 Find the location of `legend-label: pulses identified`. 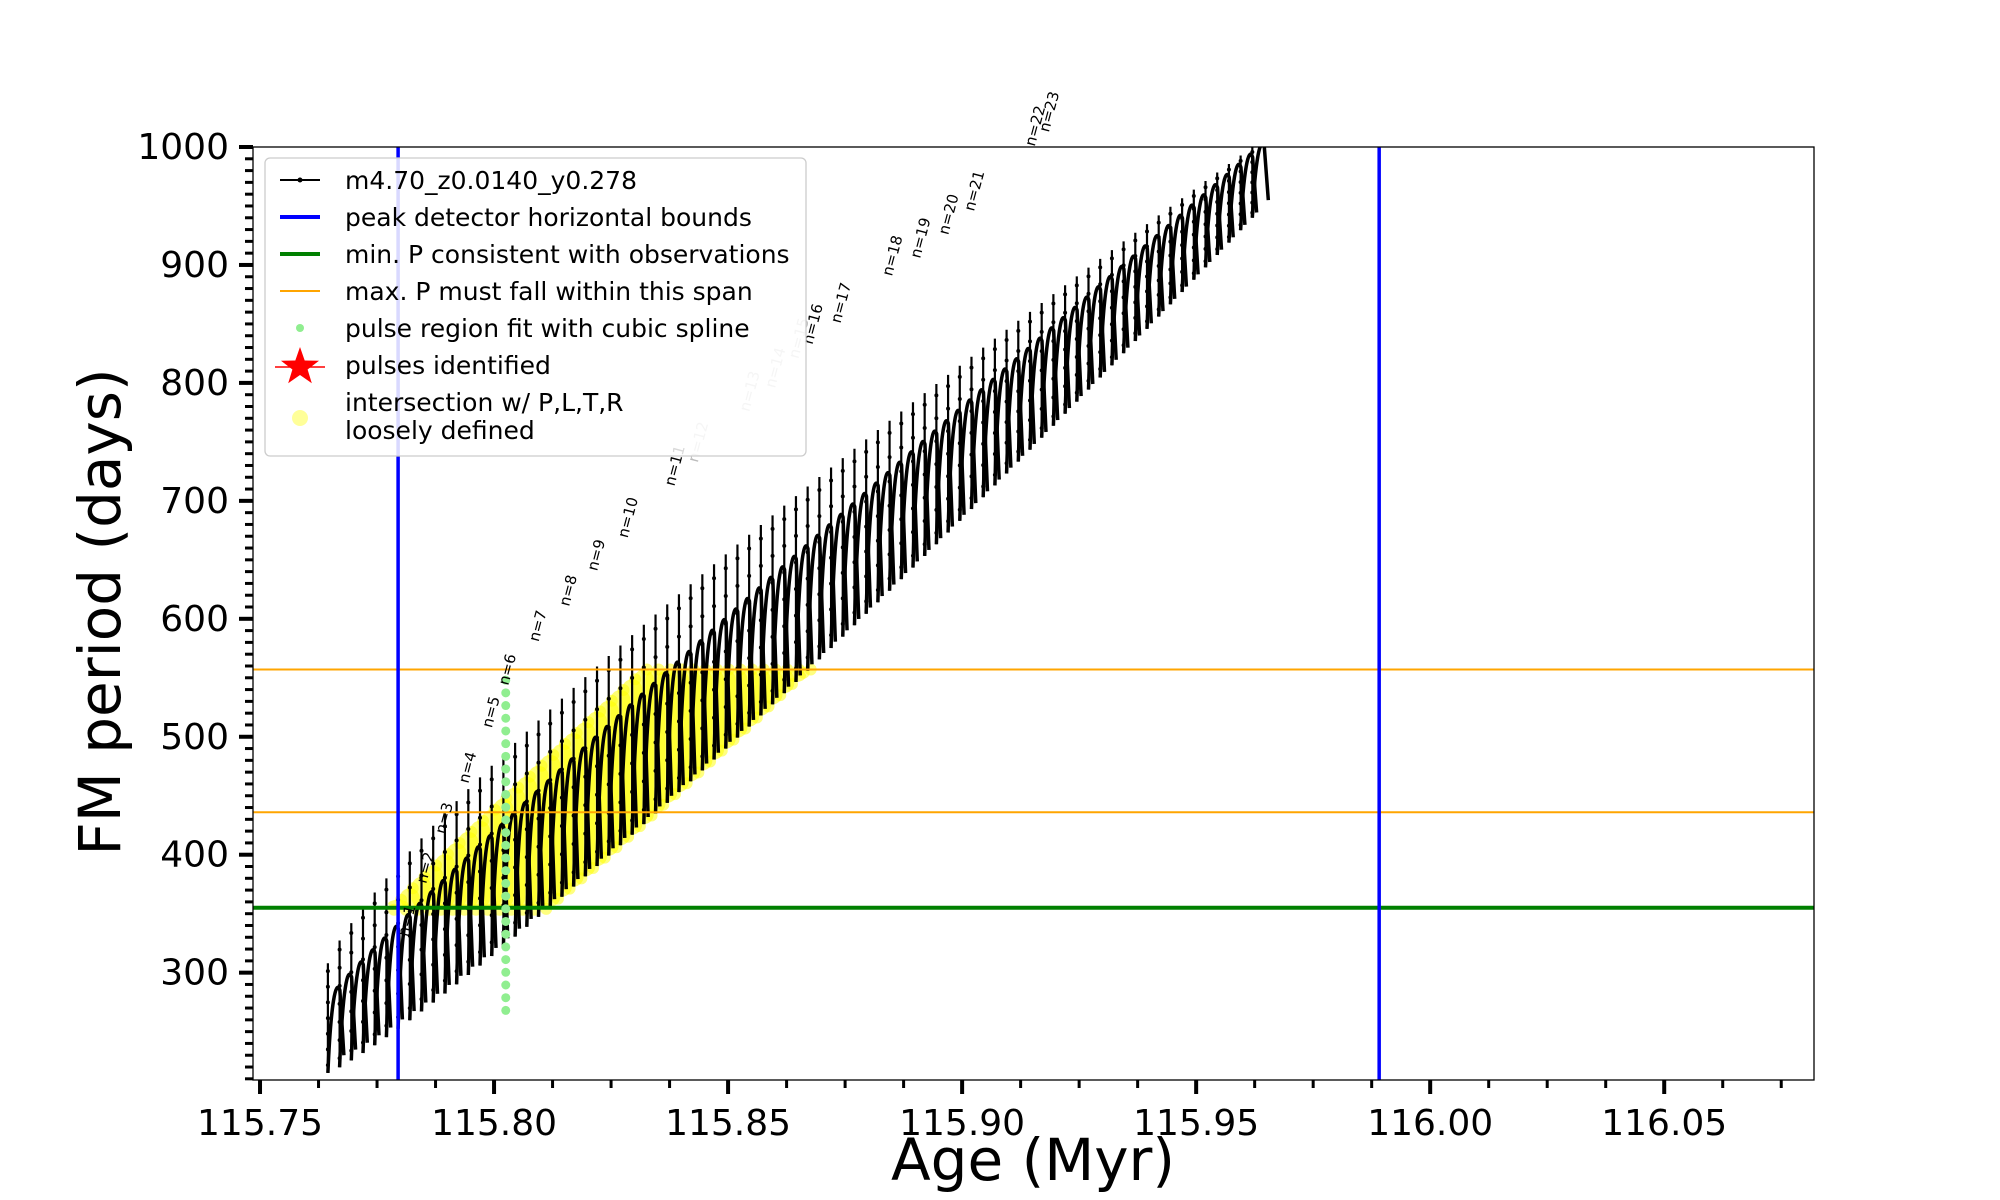

legend-label: pulses identified is located at coordinates (448, 365).